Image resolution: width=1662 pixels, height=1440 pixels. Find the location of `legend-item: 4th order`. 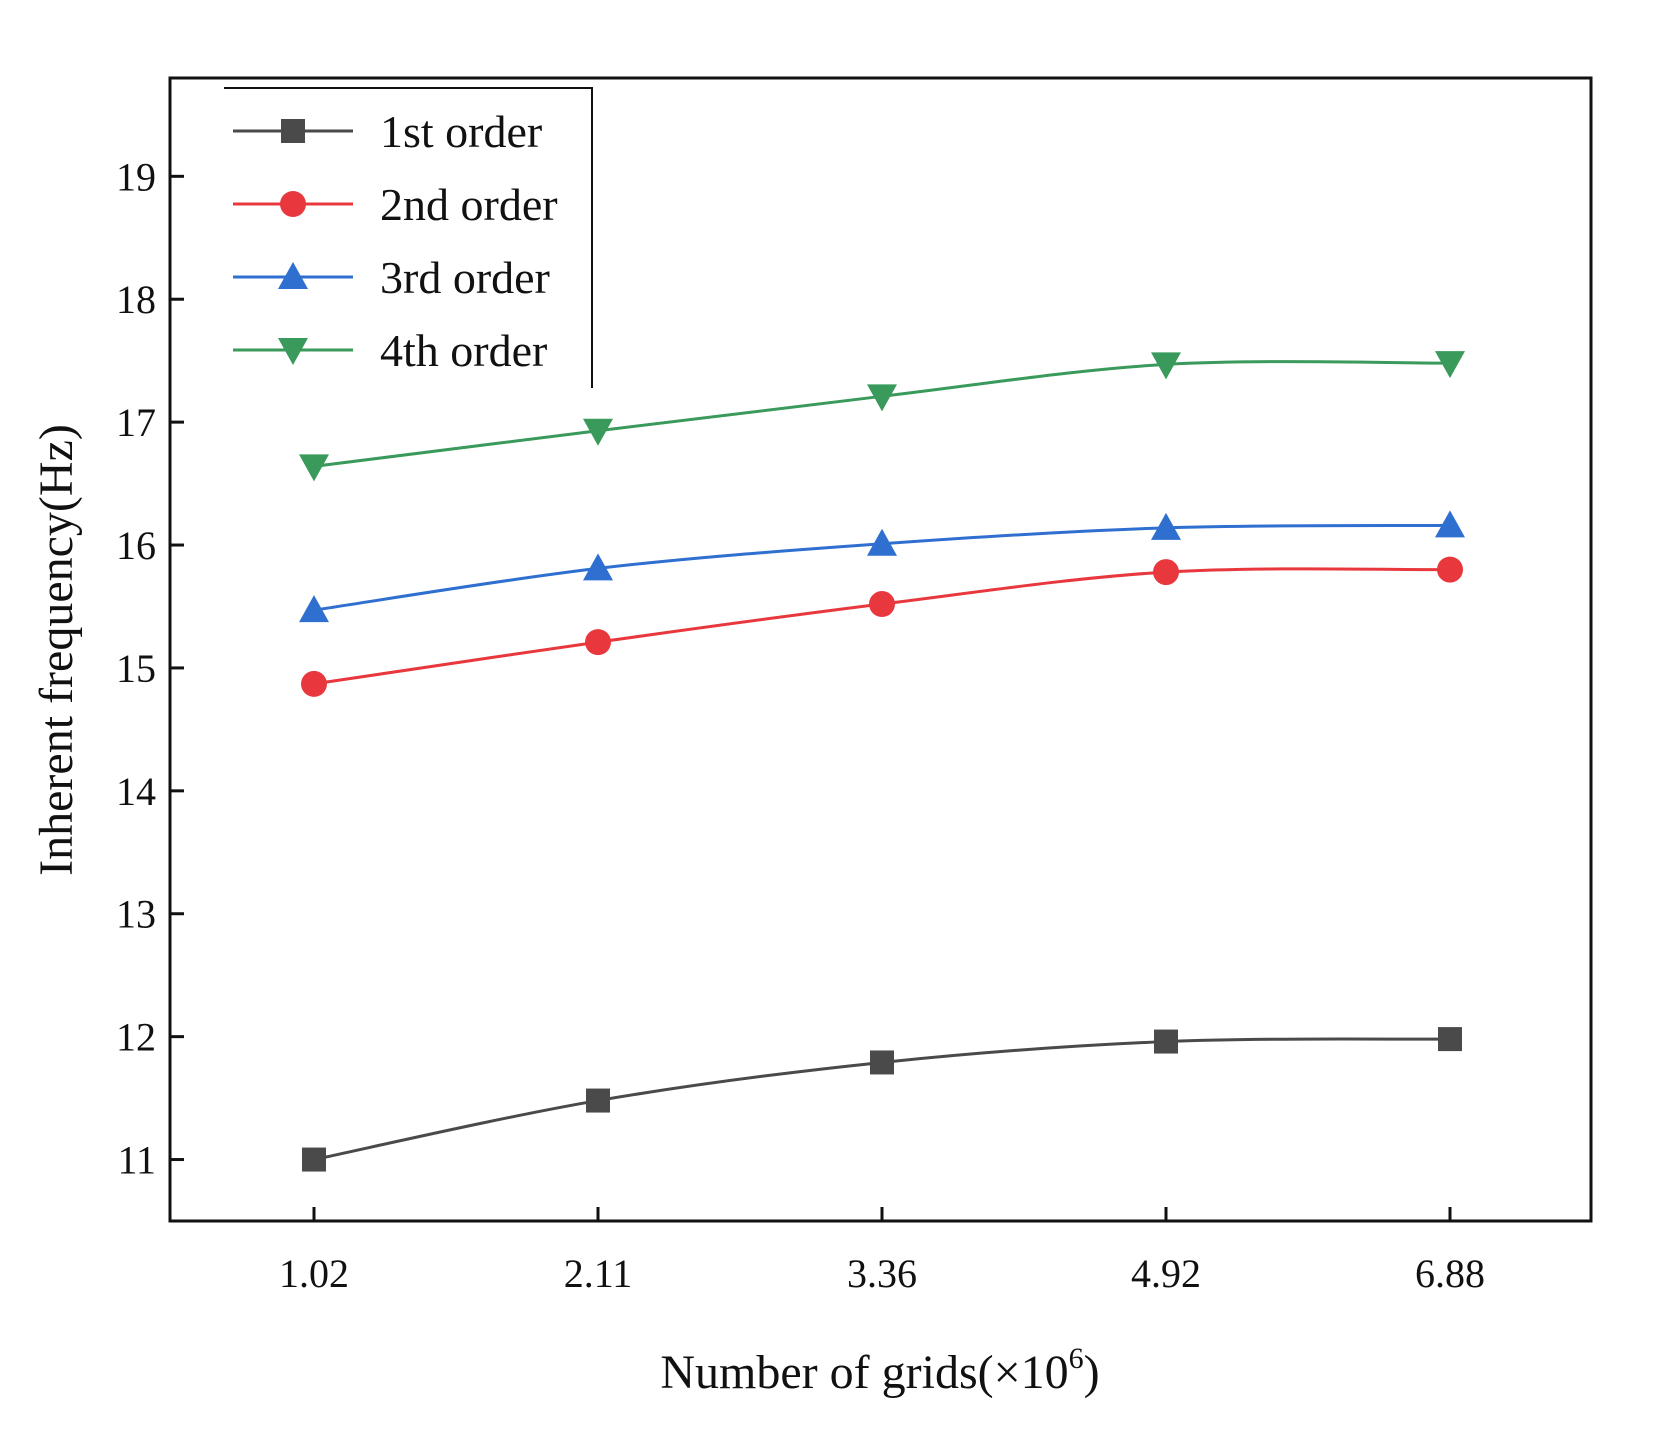

legend-item: 4th order is located at coordinates (390, 350).